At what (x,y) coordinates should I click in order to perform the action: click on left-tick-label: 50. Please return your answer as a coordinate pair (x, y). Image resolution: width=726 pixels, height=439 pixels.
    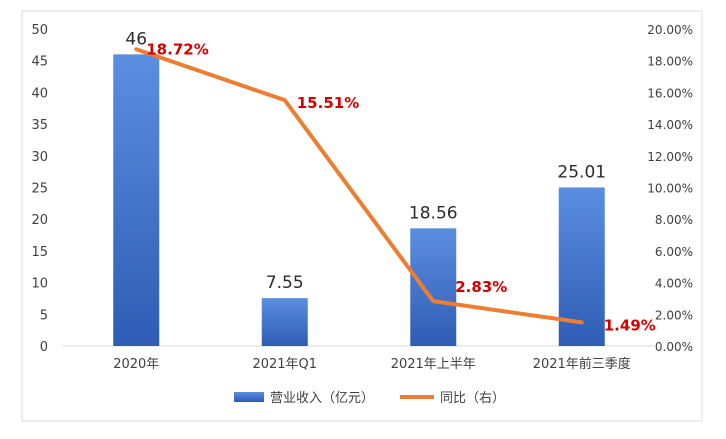
    Looking at the image, I should click on (39, 30).